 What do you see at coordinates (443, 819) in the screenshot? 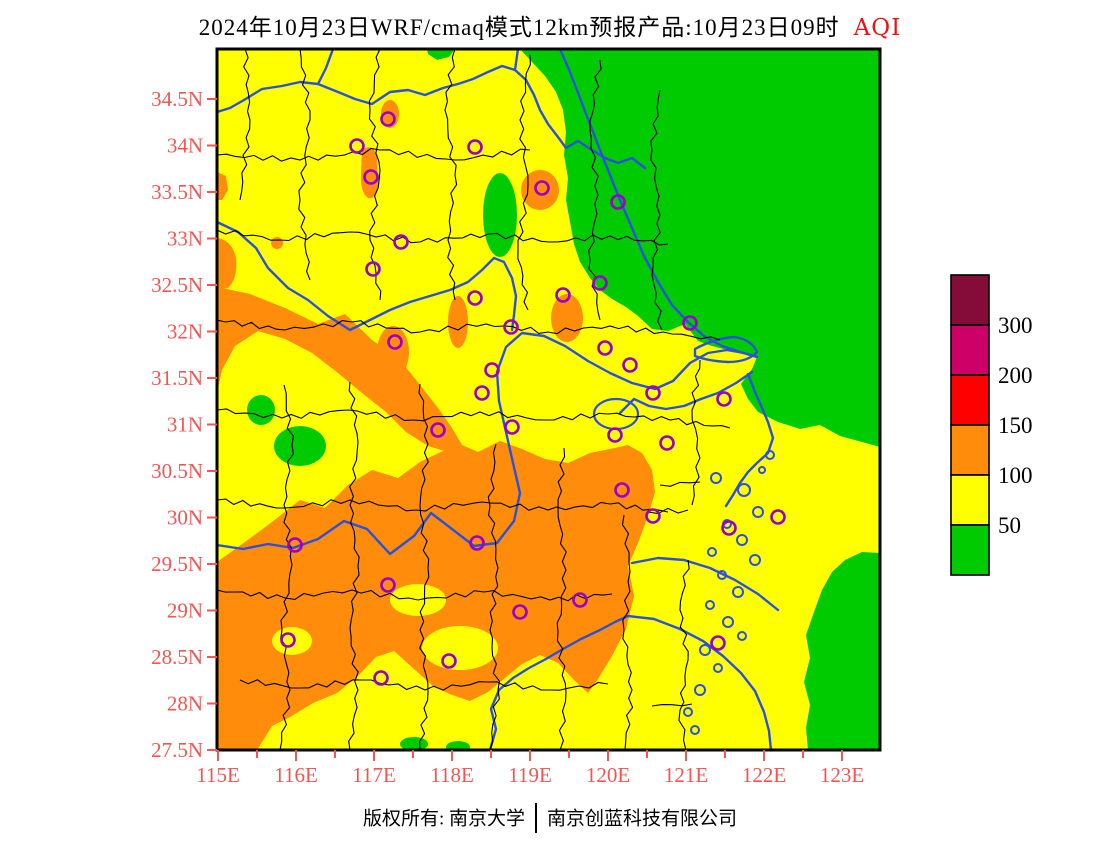
I see `copyright-text: 版权所有: 南京大学` at bounding box center [443, 819].